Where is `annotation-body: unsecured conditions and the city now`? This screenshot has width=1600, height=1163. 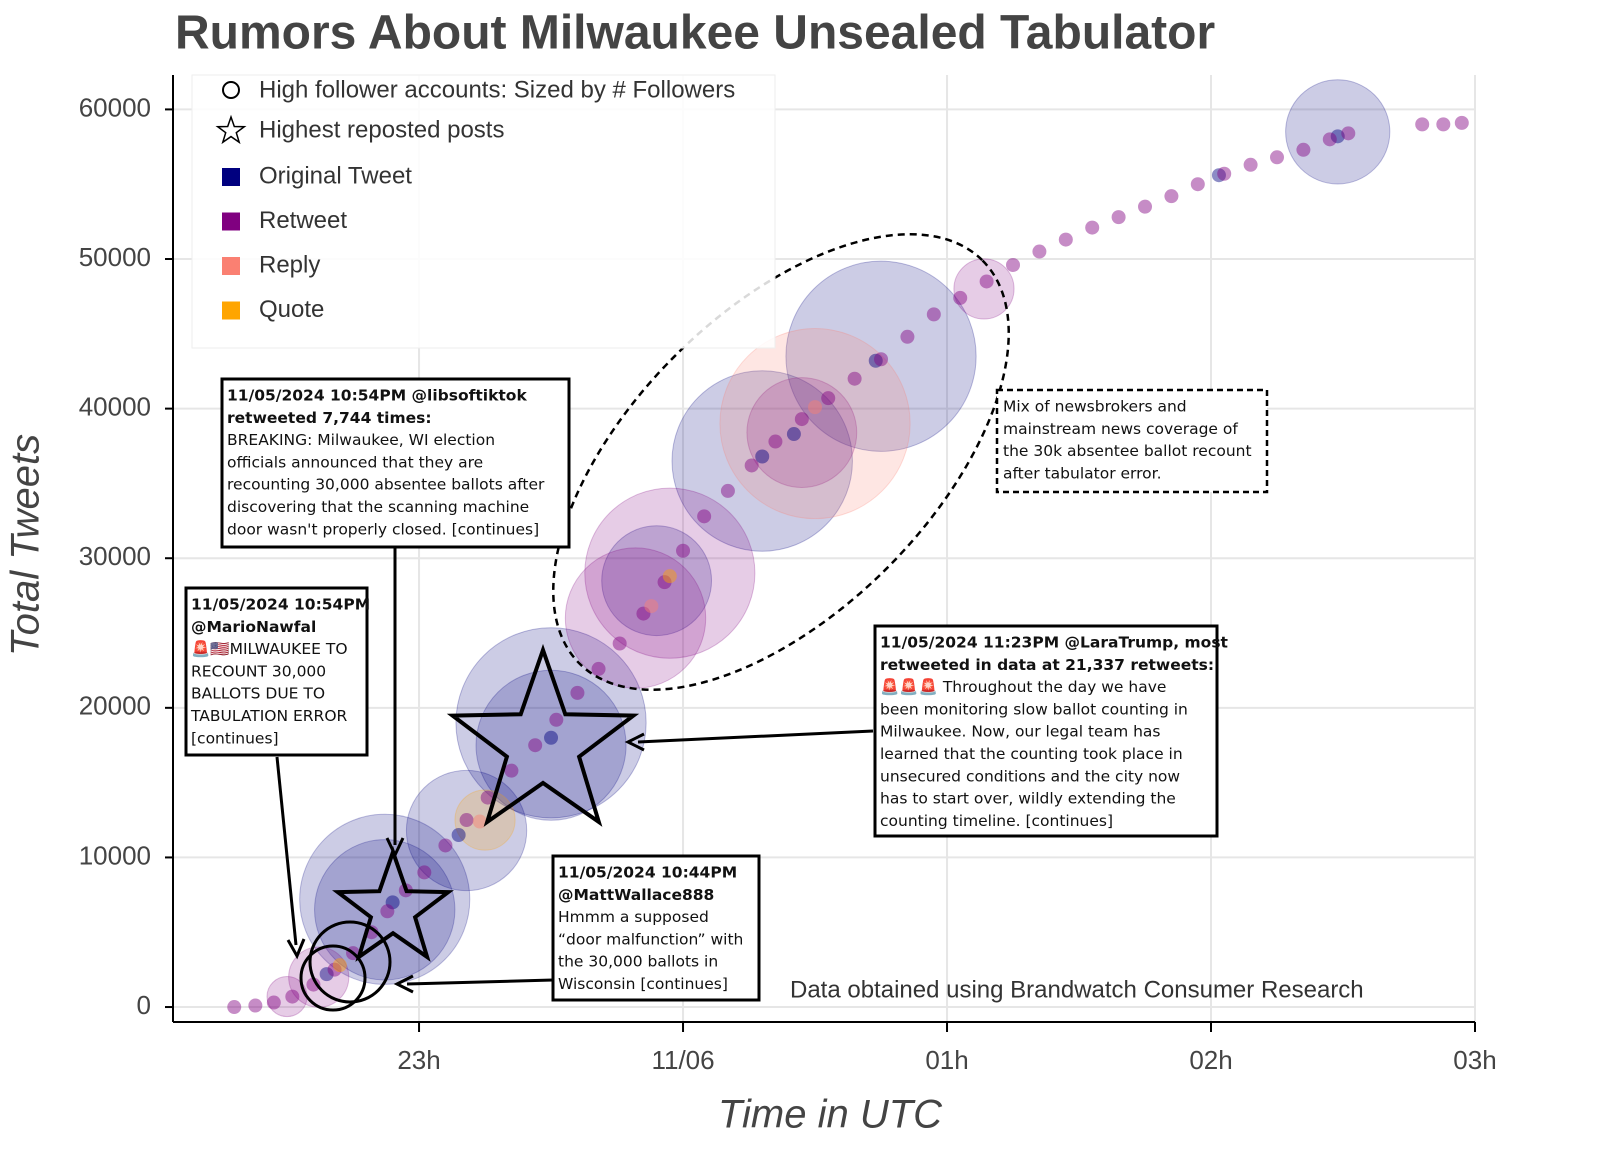 annotation-body: unsecured conditions and the city now is located at coordinates (1030, 776).